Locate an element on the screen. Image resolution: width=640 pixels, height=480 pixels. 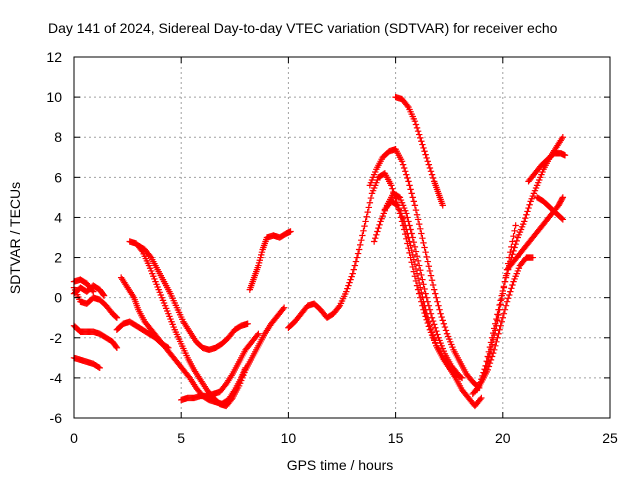
x-axis-title: GPS time / hours is located at coordinates (340, 465).